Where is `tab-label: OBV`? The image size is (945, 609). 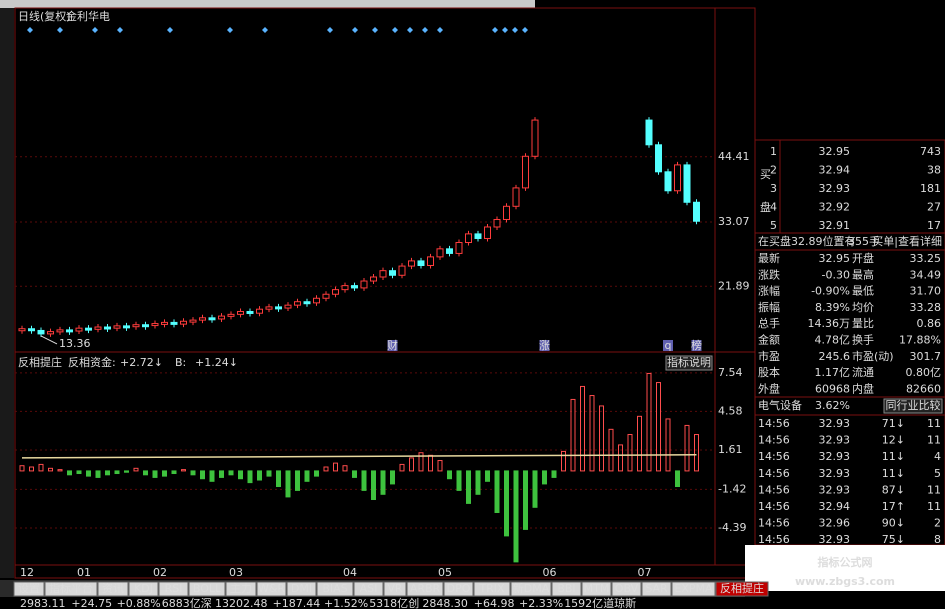 tab-label: OBV is located at coordinates (627, 588).